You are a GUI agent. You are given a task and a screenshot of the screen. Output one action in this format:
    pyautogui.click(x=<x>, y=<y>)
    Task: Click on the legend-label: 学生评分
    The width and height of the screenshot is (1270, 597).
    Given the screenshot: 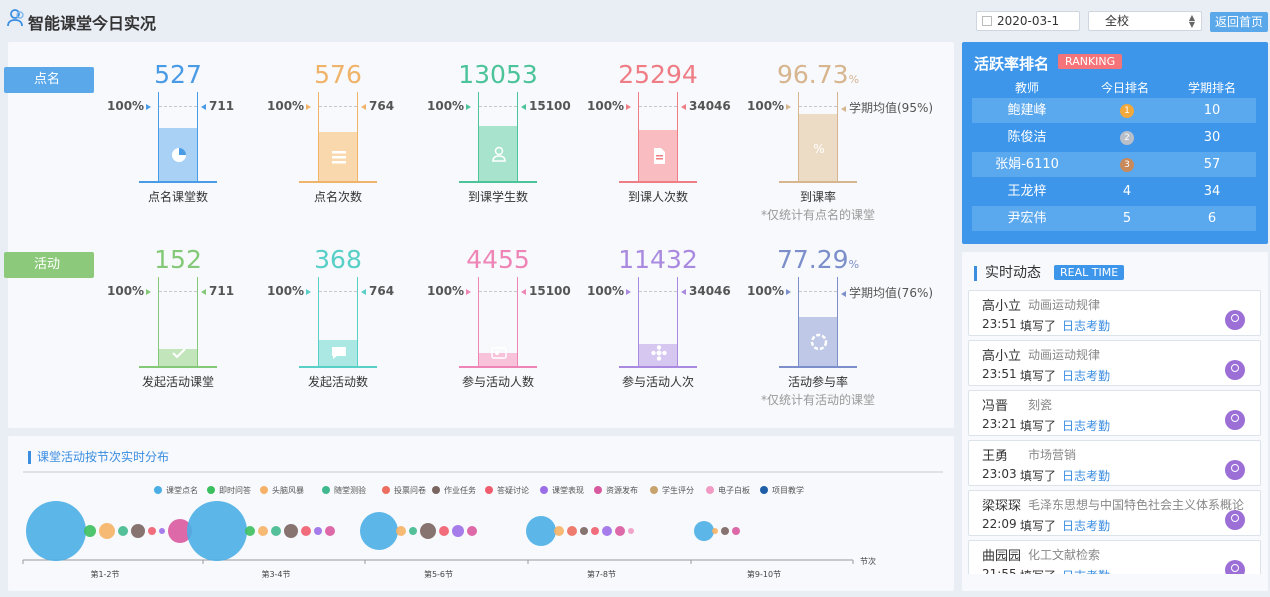 What is the action you would take?
    pyautogui.click(x=678, y=490)
    